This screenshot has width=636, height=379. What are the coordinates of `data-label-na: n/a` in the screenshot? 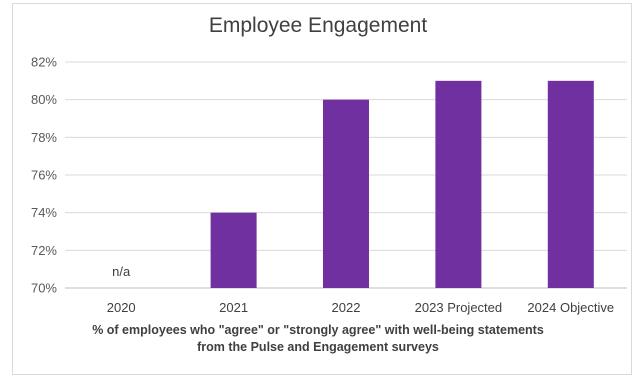 It's located at (121, 271).